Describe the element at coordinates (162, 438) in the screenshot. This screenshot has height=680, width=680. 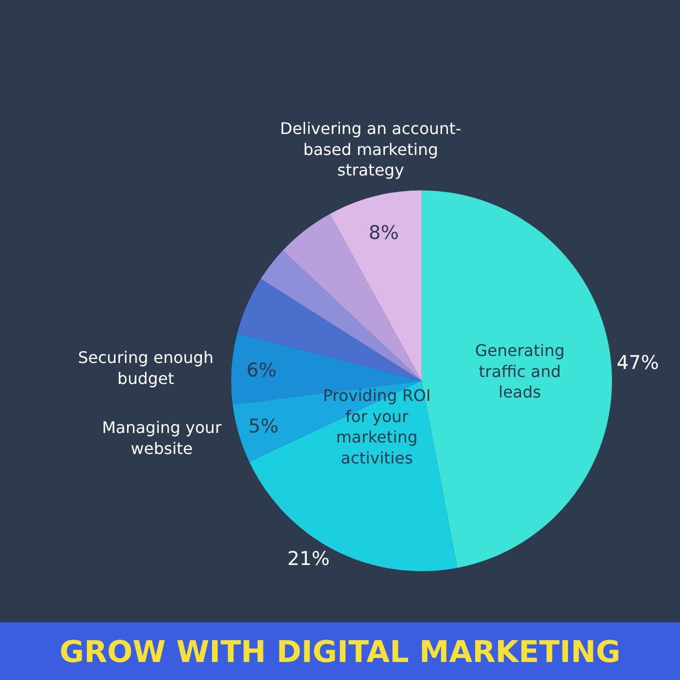
I see `slice-label: Managing your website` at that location.